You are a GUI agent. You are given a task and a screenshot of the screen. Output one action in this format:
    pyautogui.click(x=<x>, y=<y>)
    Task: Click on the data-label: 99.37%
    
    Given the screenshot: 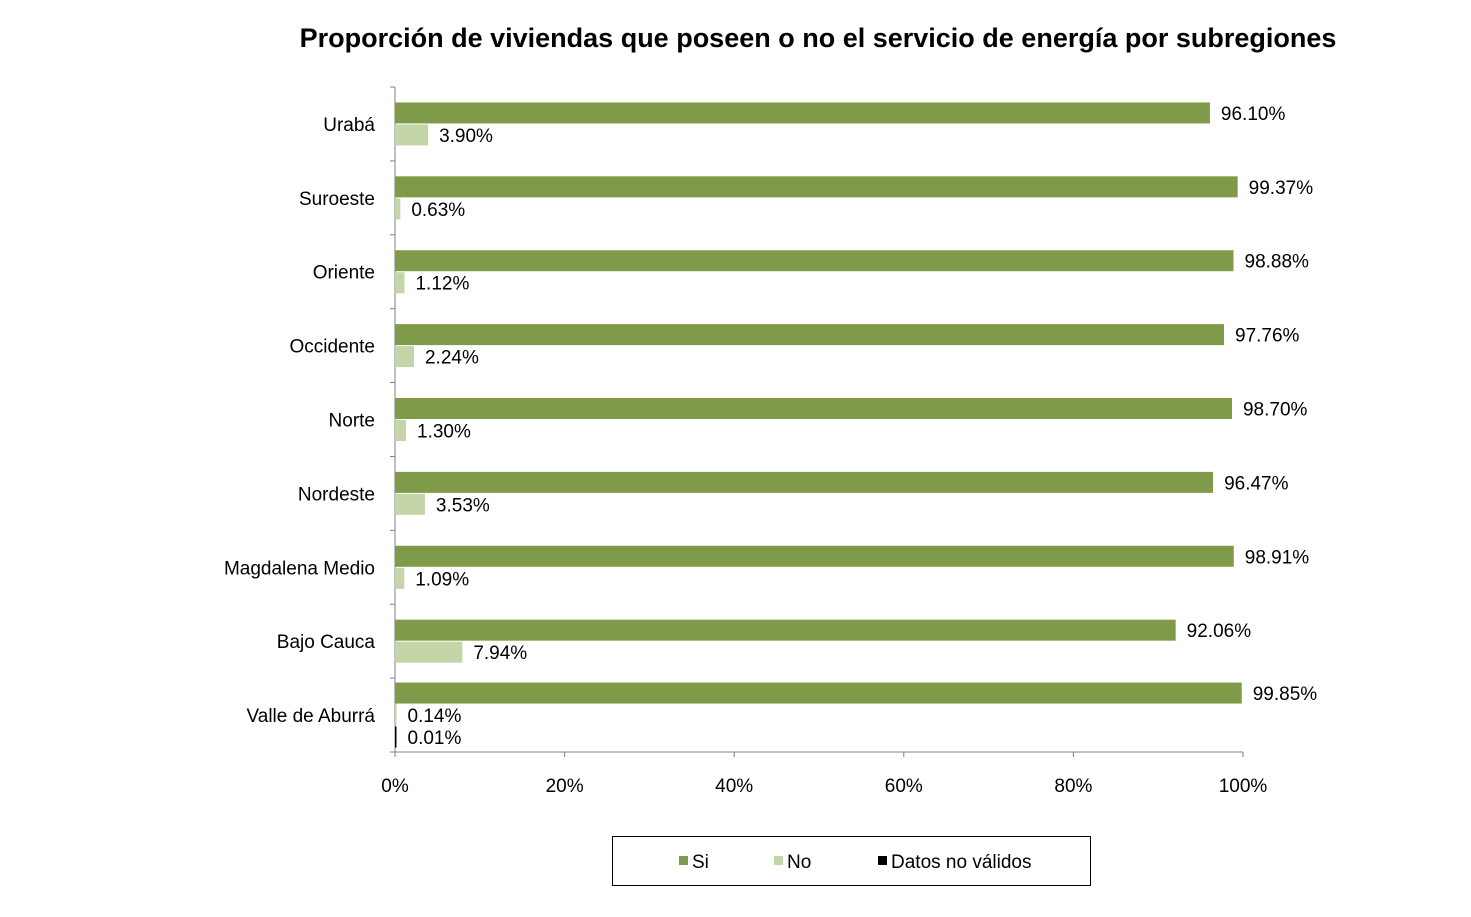 What is the action you would take?
    pyautogui.click(x=1281, y=188)
    